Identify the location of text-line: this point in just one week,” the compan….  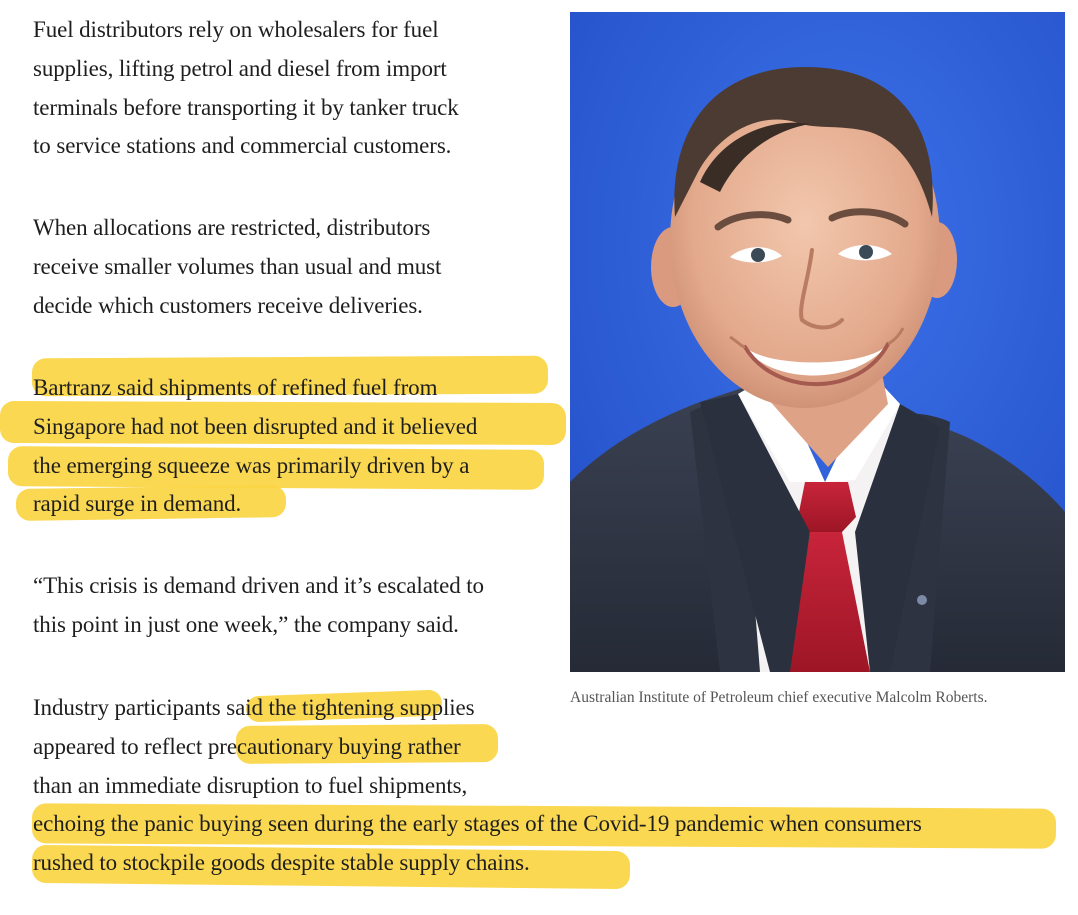
(246, 624).